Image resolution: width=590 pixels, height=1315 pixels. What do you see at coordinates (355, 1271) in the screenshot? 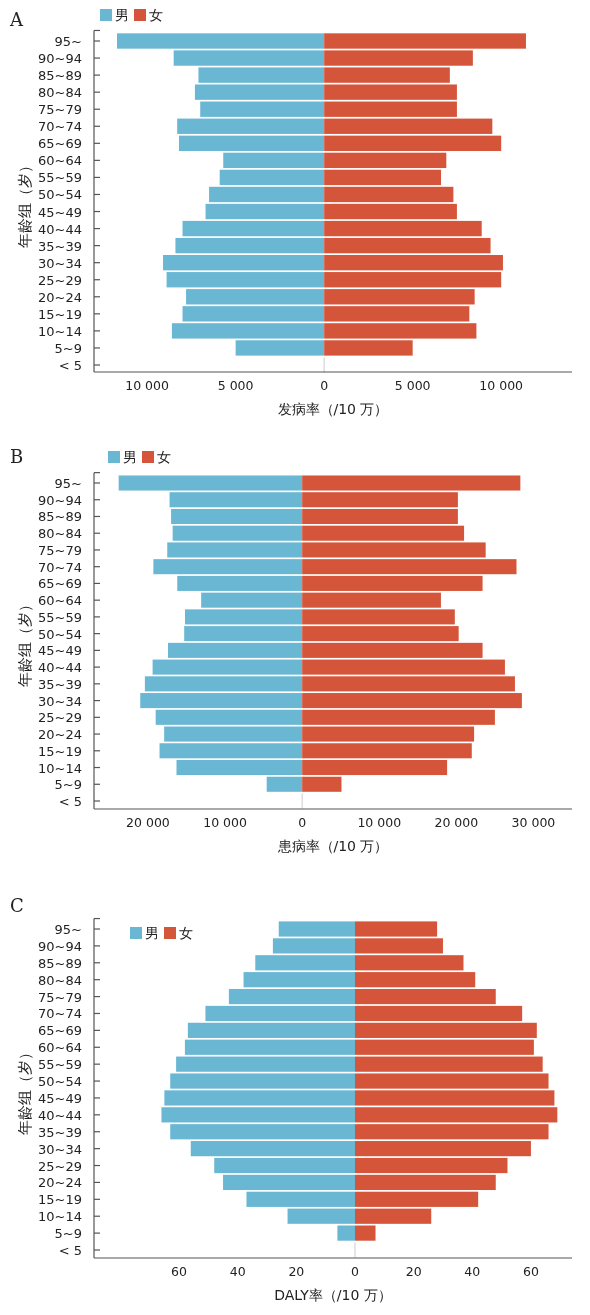
I see `x-tick-label: 0` at bounding box center [355, 1271].